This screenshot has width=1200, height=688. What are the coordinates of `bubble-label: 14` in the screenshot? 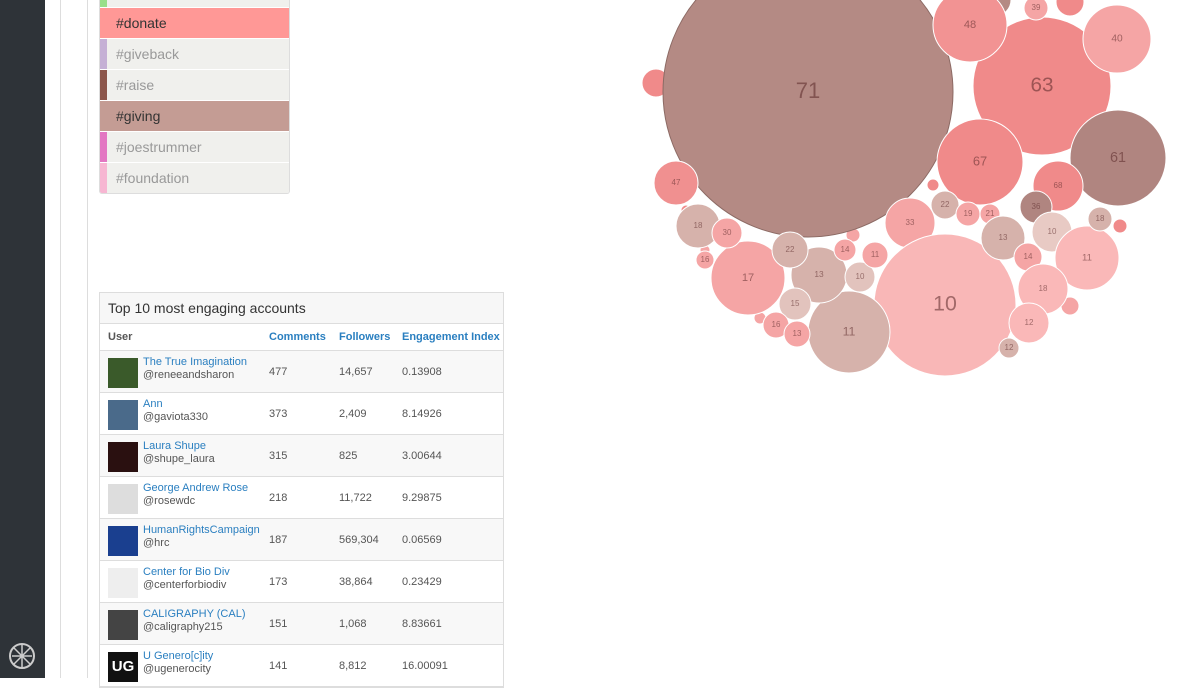 It's located at (1028, 256).